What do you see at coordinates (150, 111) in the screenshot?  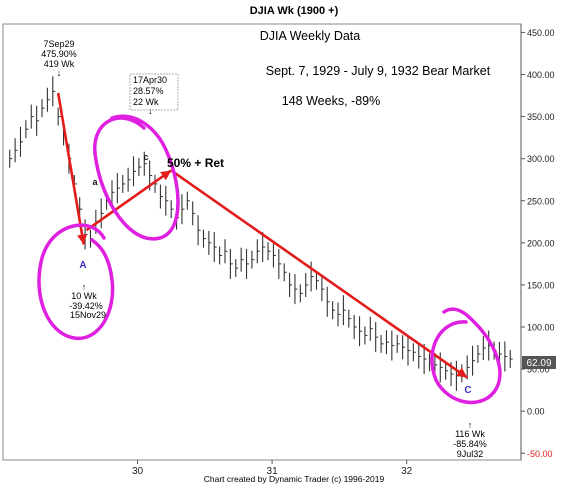 I see `callout-apr30-arrow: ↓` at bounding box center [150, 111].